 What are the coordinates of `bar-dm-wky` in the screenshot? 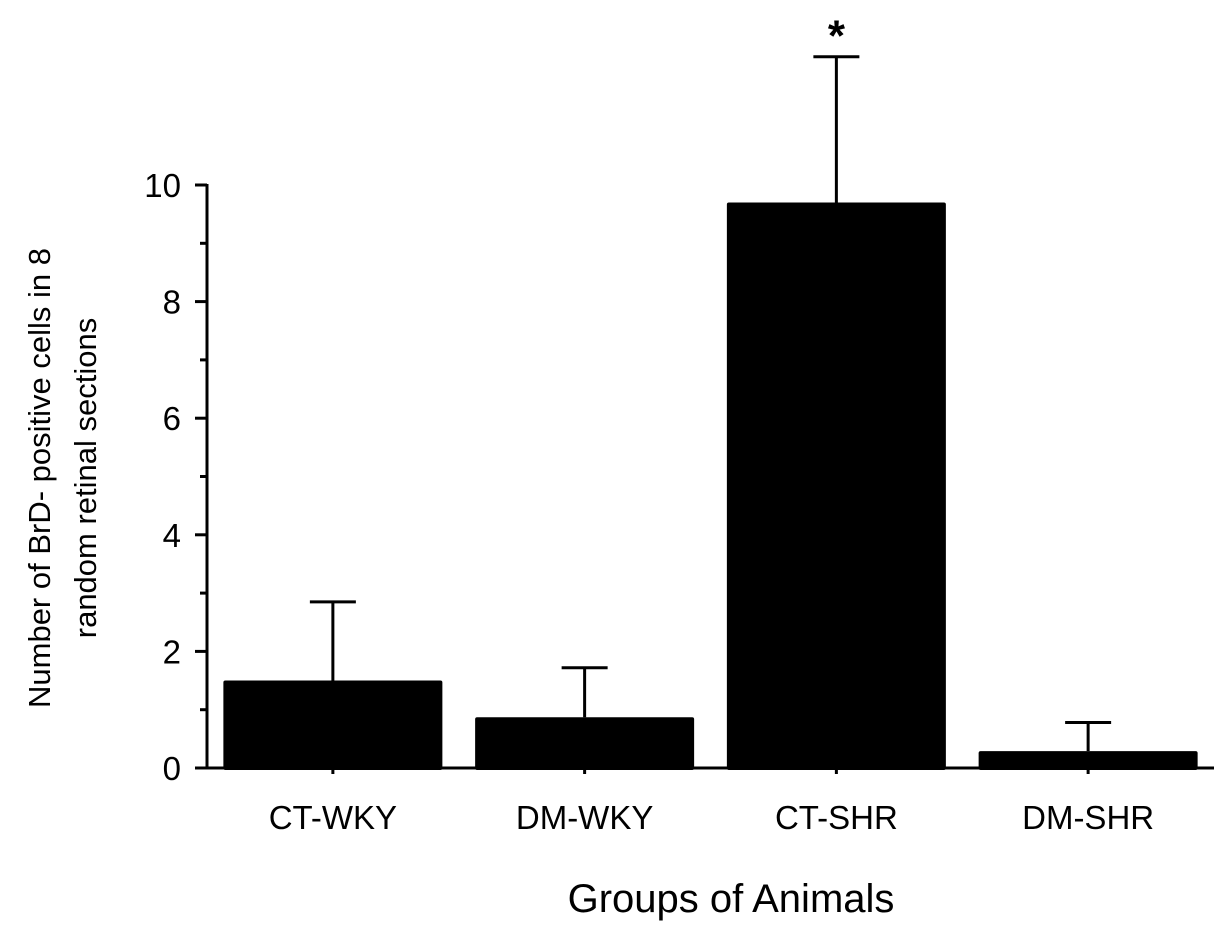 It's located at (585, 743).